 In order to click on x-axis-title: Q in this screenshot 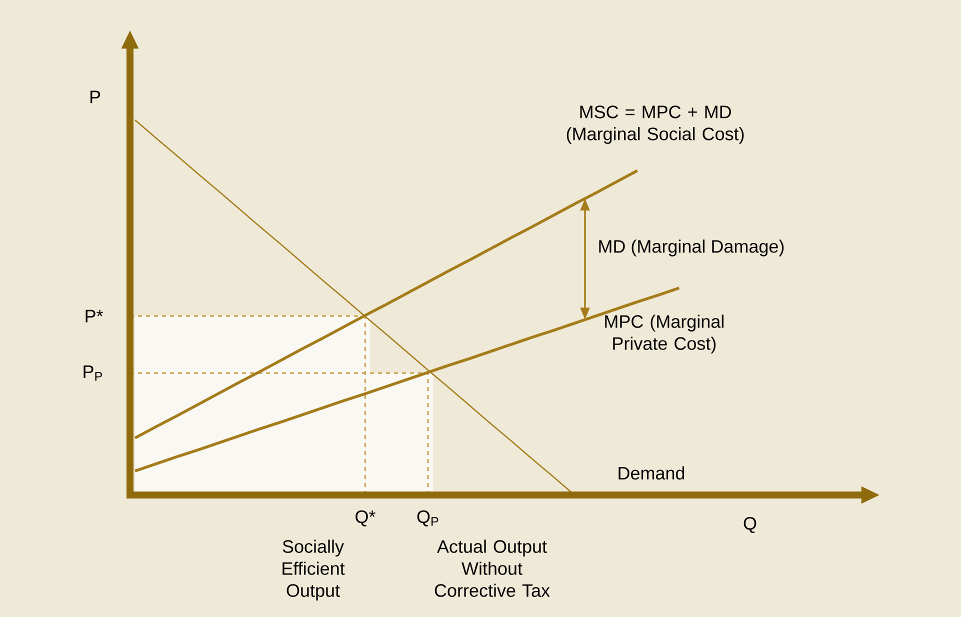, I will do `click(750, 525)`.